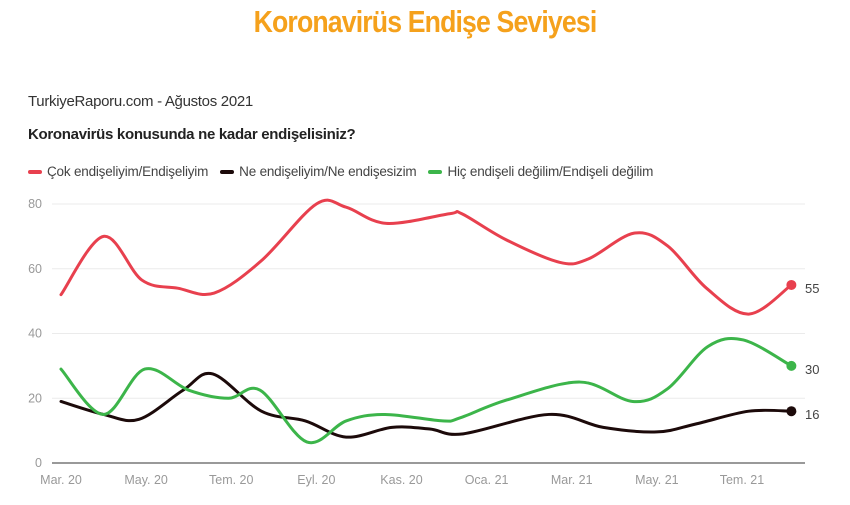 This screenshot has width=850, height=505. I want to click on legend-label: Ne endişeliyim/Ne endişesizim, so click(328, 171).